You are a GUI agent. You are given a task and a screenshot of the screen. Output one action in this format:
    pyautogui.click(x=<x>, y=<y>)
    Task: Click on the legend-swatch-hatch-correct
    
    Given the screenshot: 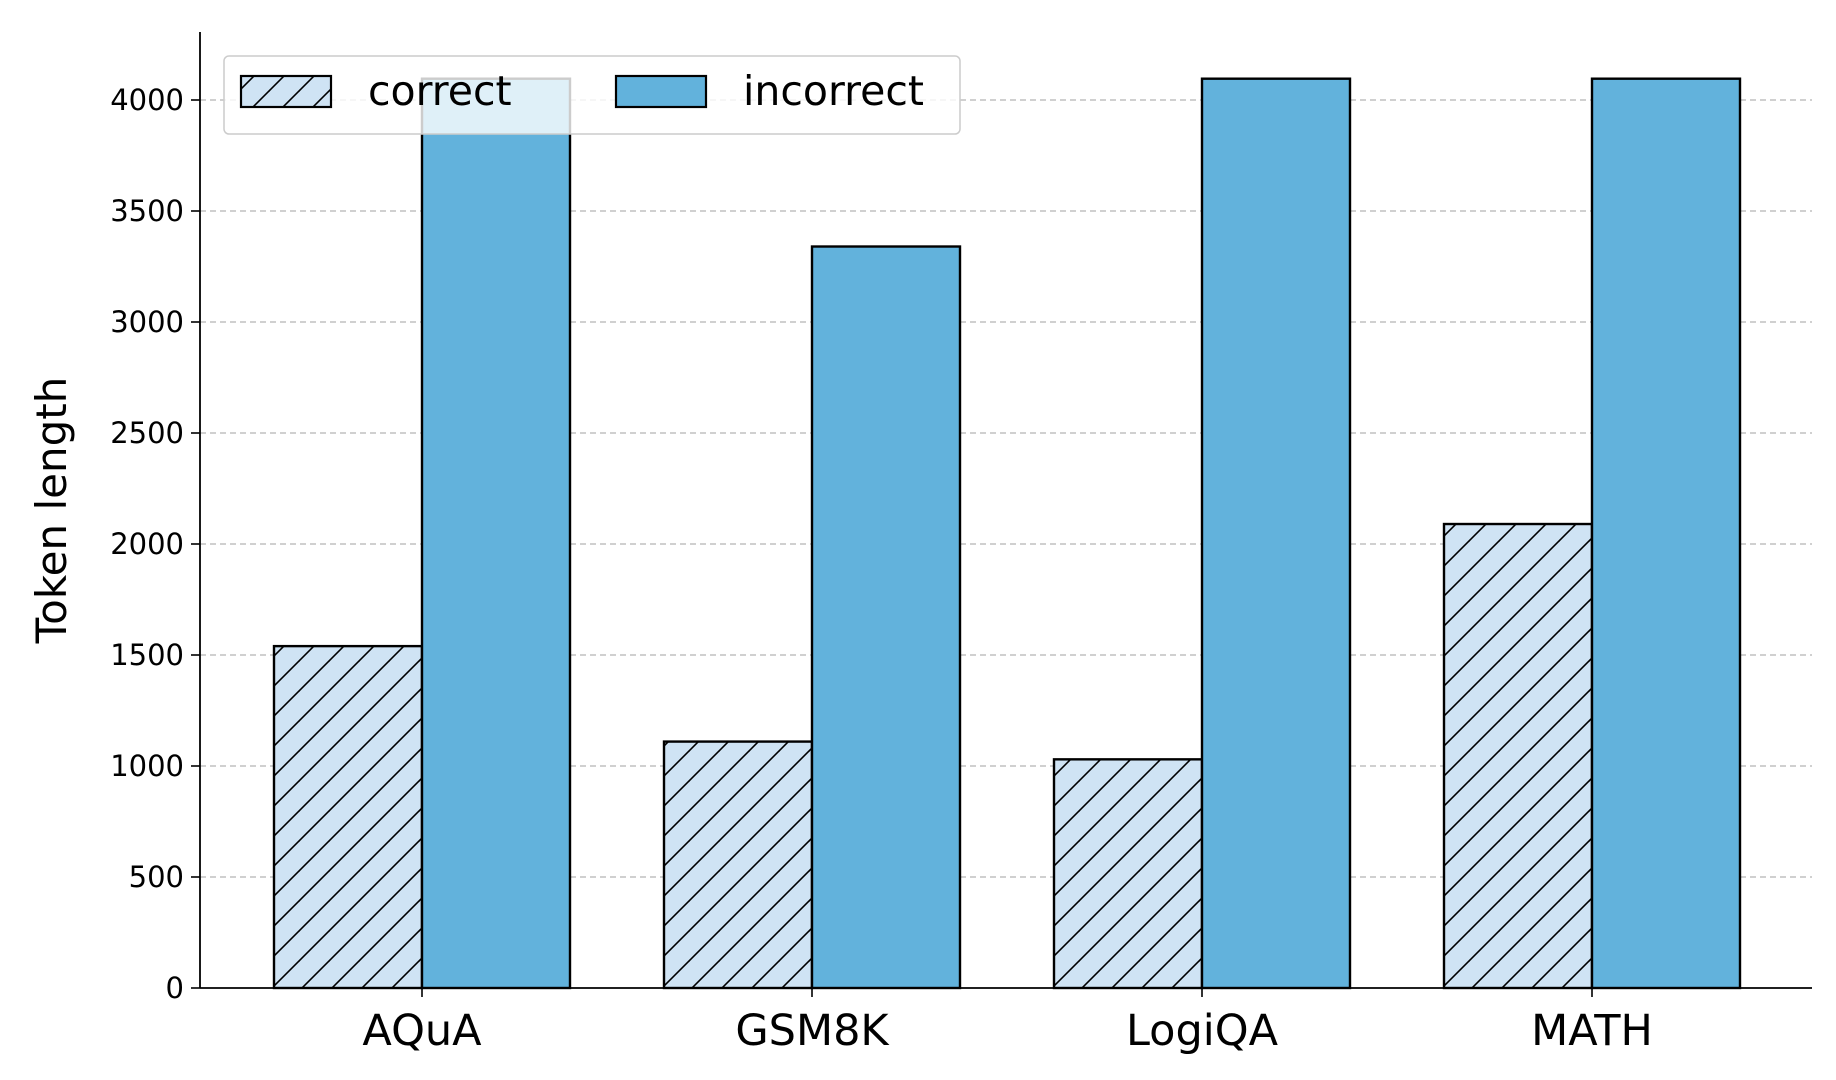 What is the action you would take?
    pyautogui.click(x=286, y=91)
    